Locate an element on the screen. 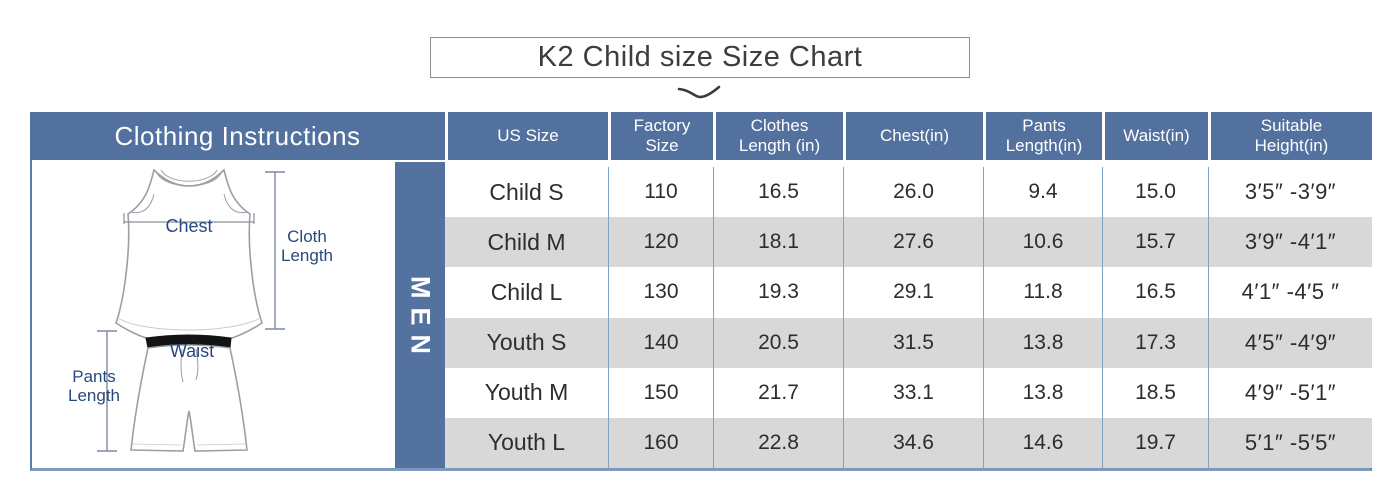 This screenshot has width=1400, height=487. waist-label: Waist is located at coordinates (192, 351).